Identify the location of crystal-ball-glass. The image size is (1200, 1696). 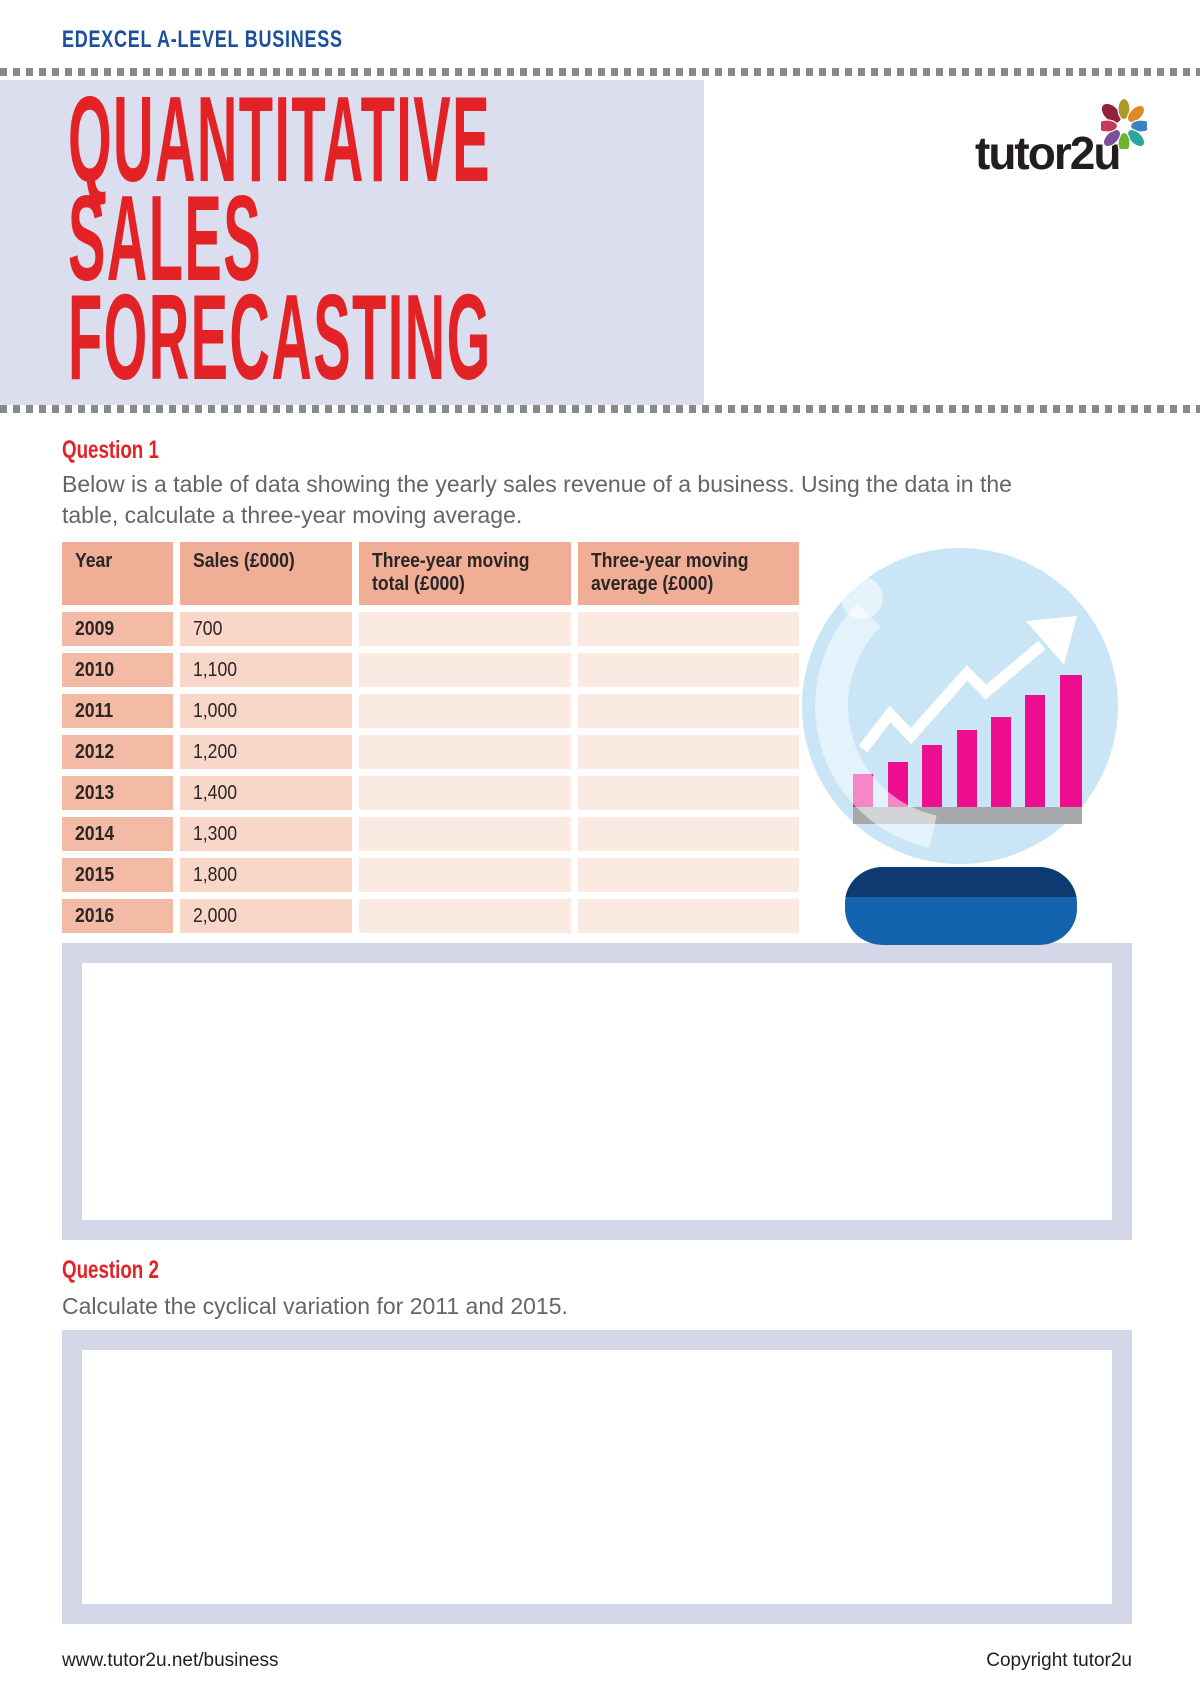
(960, 706).